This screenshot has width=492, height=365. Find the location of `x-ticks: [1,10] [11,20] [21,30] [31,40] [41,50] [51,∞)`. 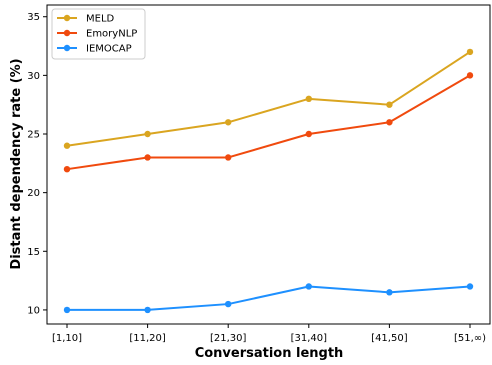

x-ticks: [1,10] [11,20] [21,30] [31,40] [41,50] [51,∞) is located at coordinates (269, 334).